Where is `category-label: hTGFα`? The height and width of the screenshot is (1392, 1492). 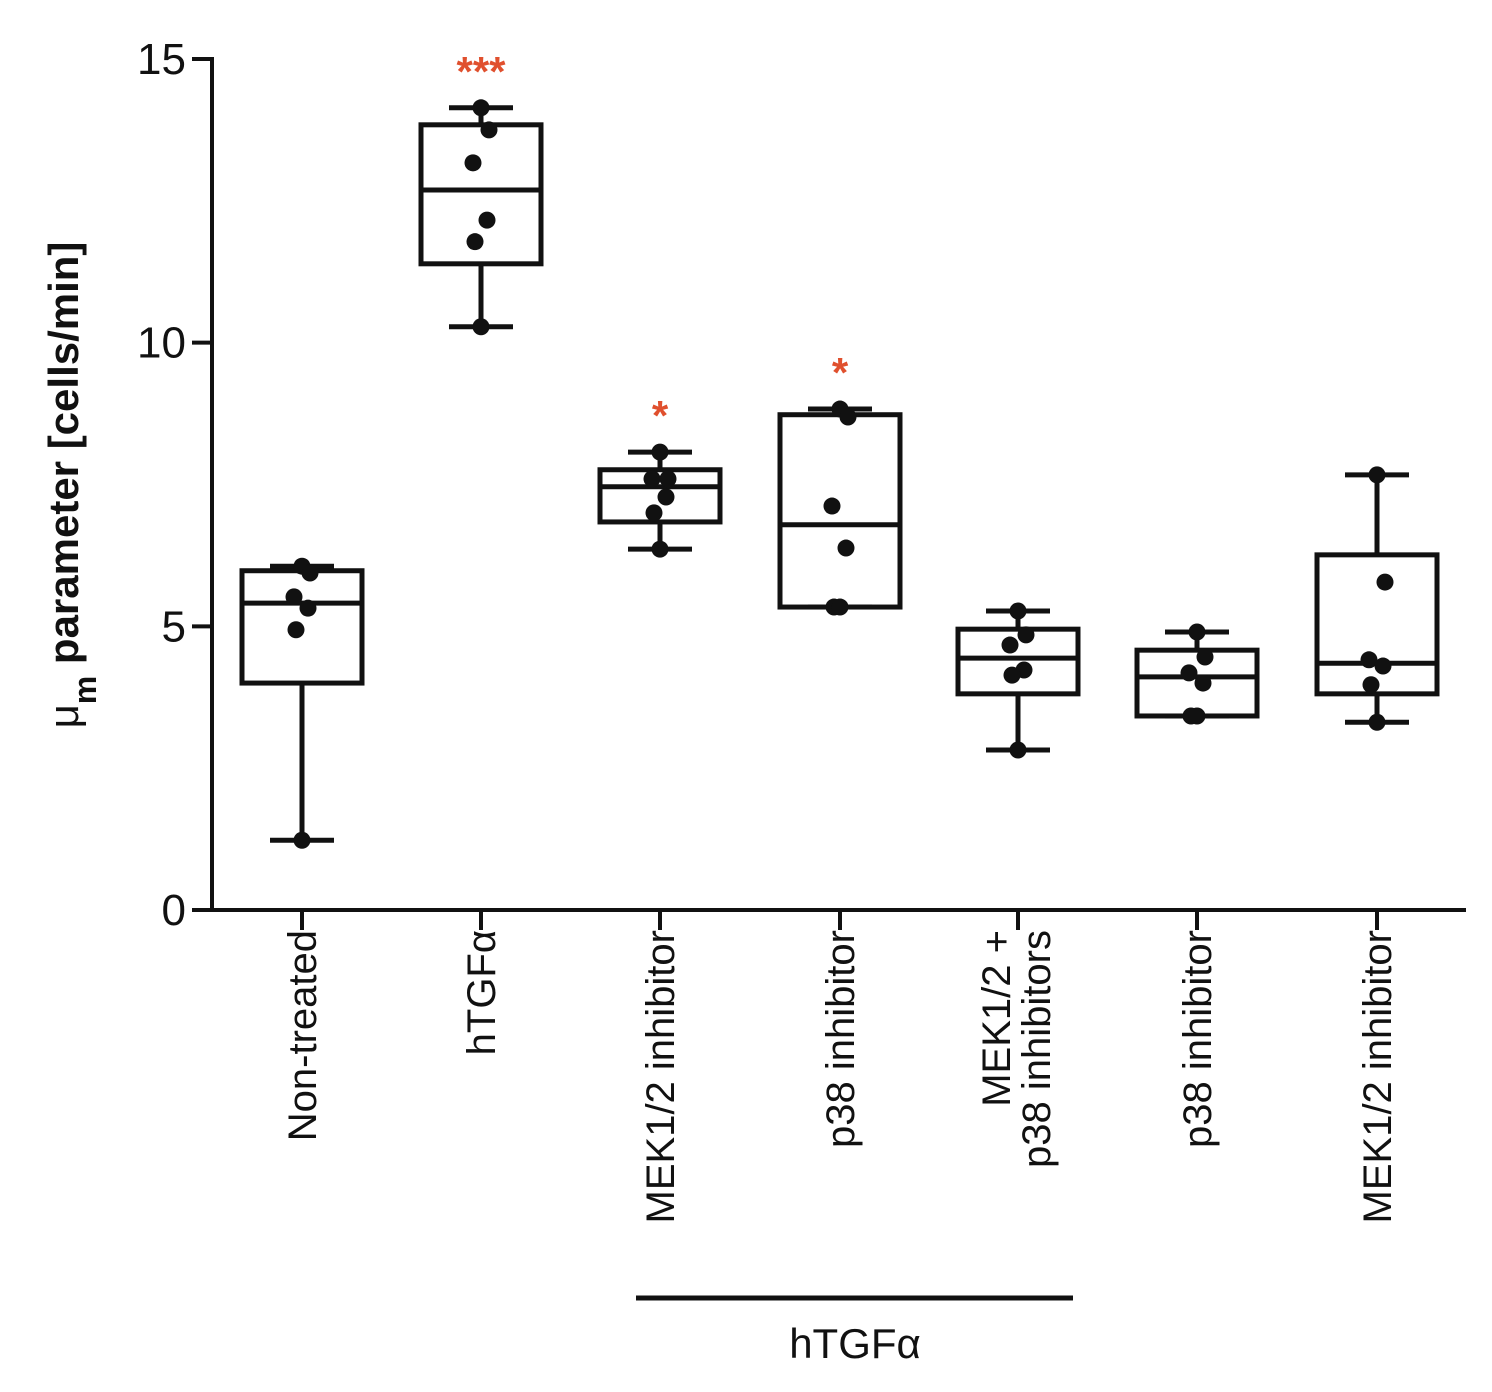 category-label: hTGFα is located at coordinates (482, 992).